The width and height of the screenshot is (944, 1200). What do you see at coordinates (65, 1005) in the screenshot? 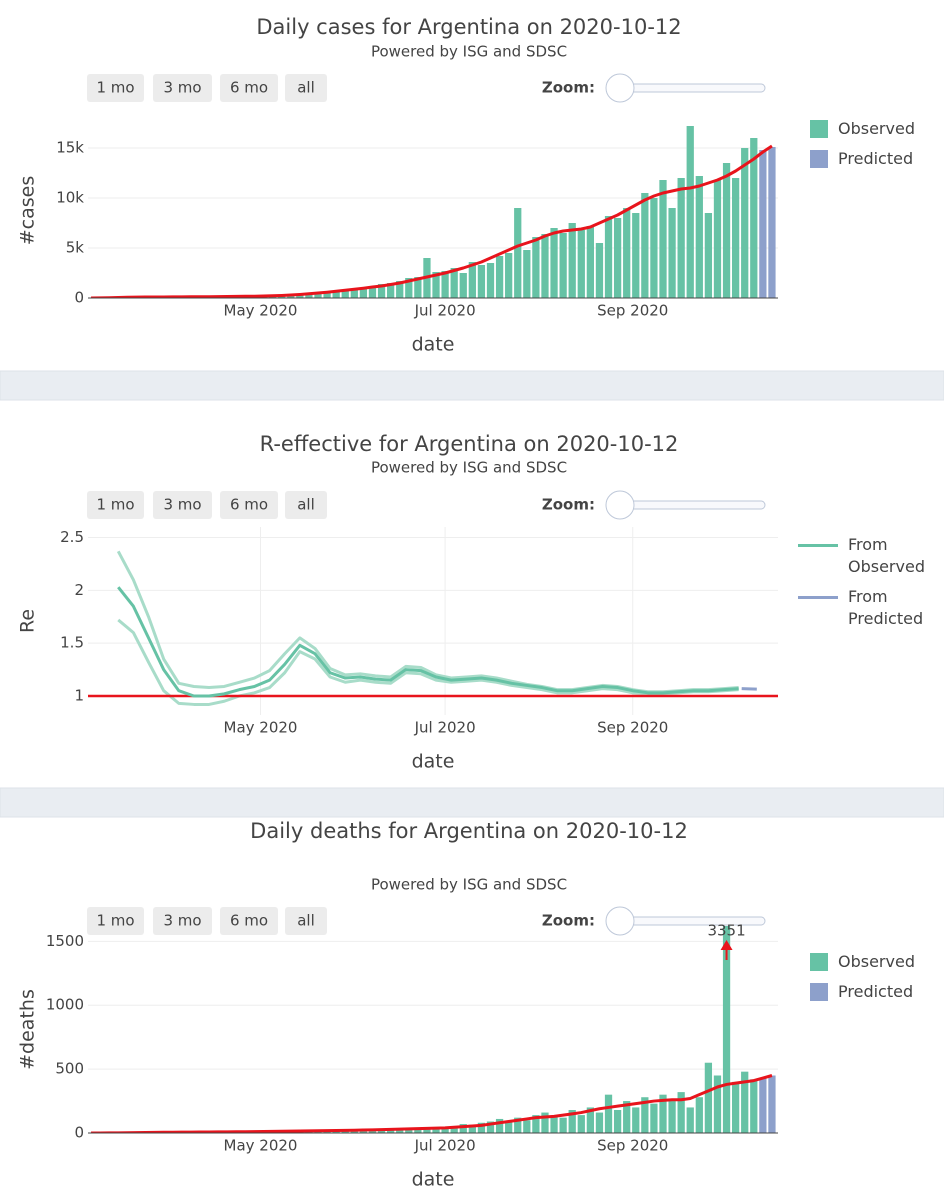
I see `y-tick-label: 1000` at bounding box center [65, 1005].